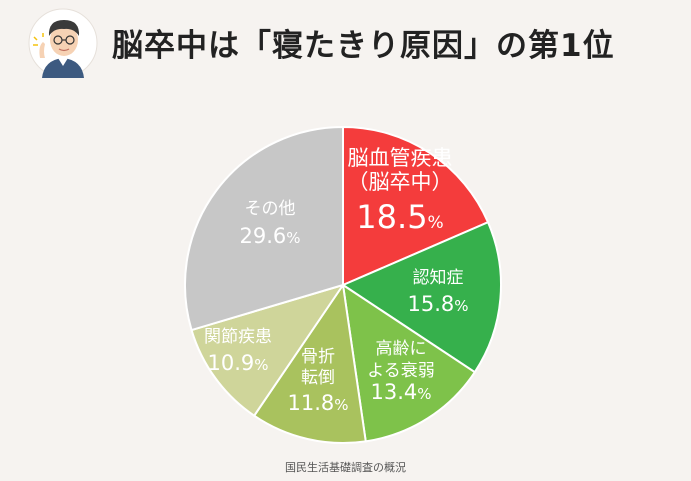  I want to click on slice-dementia-value: 15.8%, so click(437, 304).